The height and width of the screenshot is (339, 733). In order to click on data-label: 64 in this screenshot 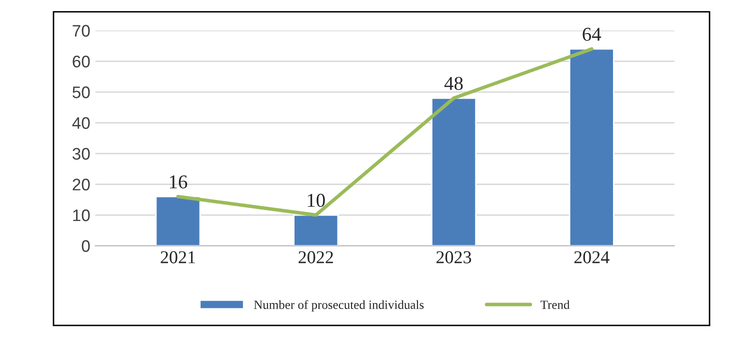, I will do `click(592, 34)`.